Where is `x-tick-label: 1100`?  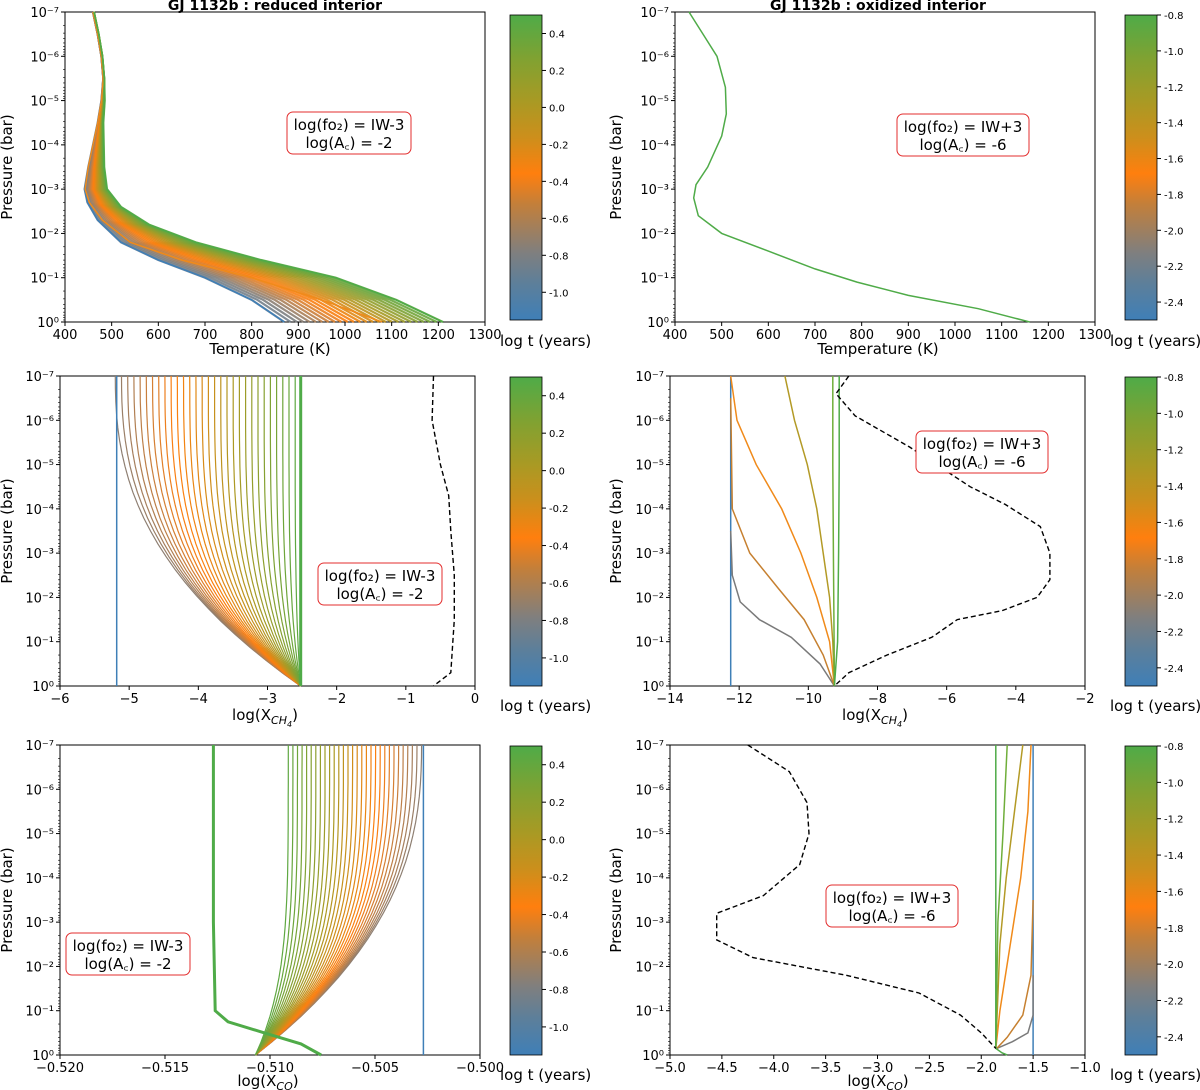
x-tick-label: 1100 is located at coordinates (391, 335).